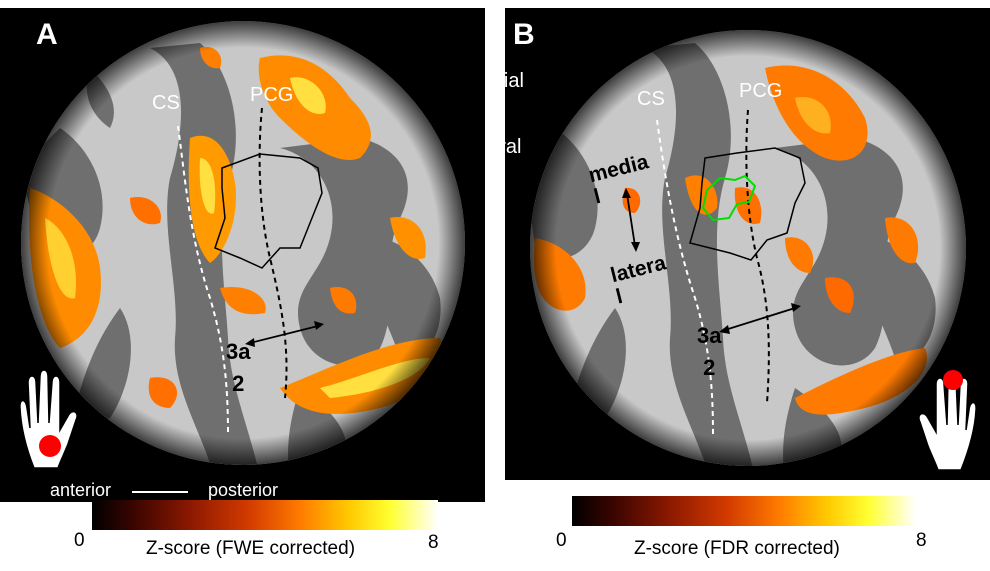 This screenshot has width=990, height=571. I want to click on area-2-label: 2, so click(238, 383).